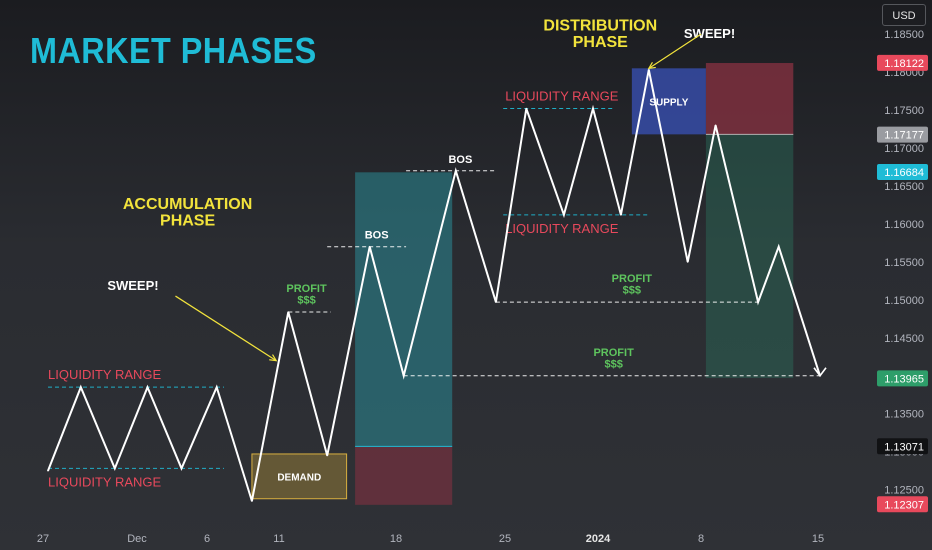  I want to click on zone-demand, so click(299, 476).